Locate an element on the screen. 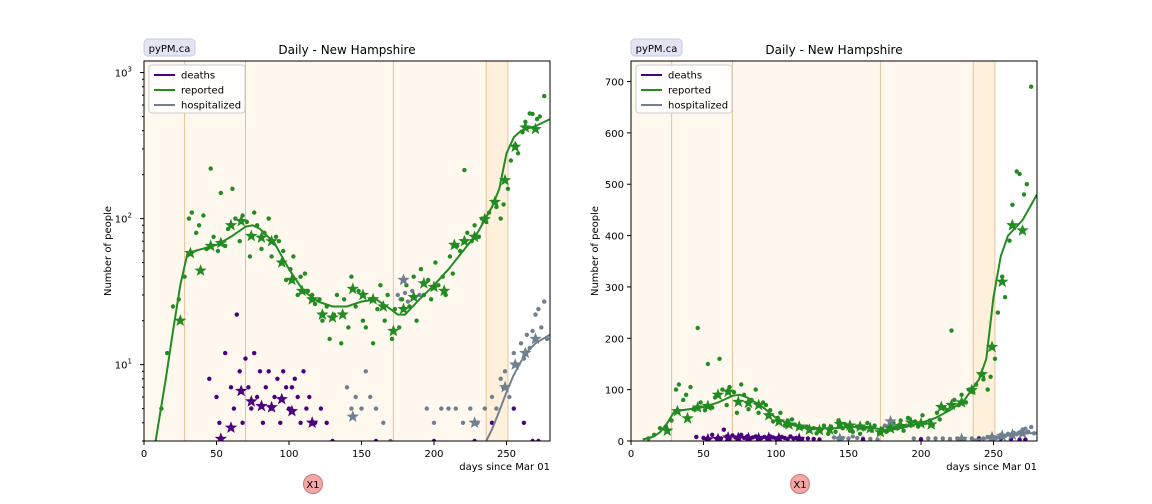 This screenshot has width=1152, height=504. x1-marker: X1 is located at coordinates (313, 484).